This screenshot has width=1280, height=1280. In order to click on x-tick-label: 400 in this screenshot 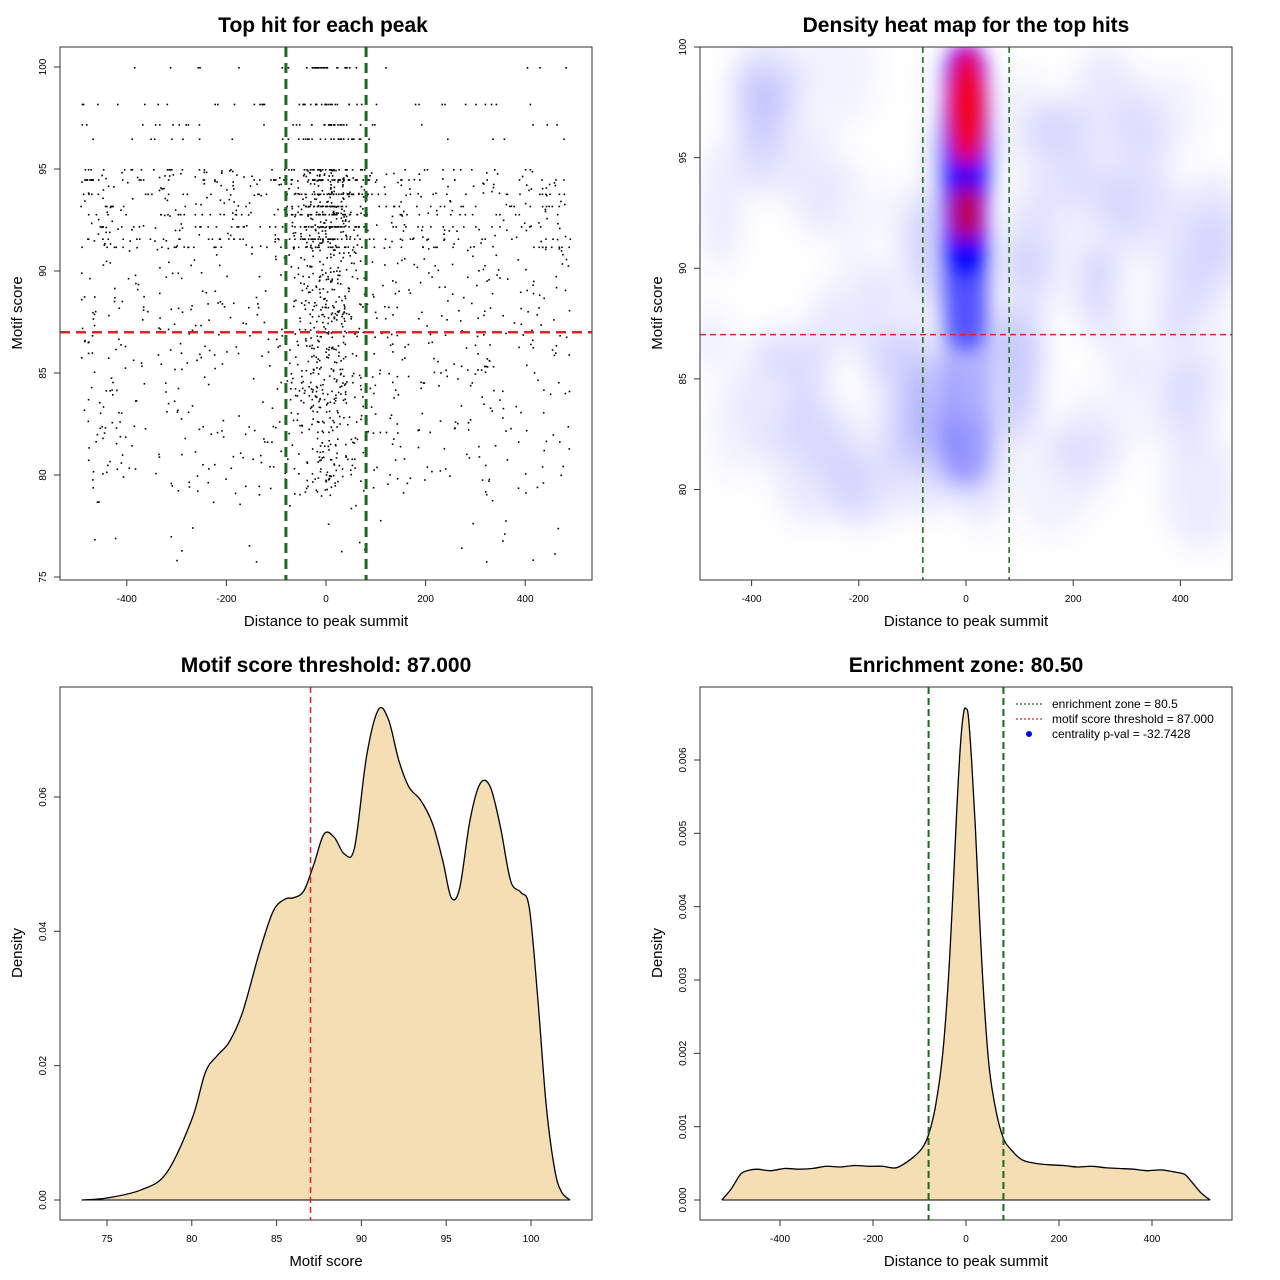, I will do `click(525, 599)`.